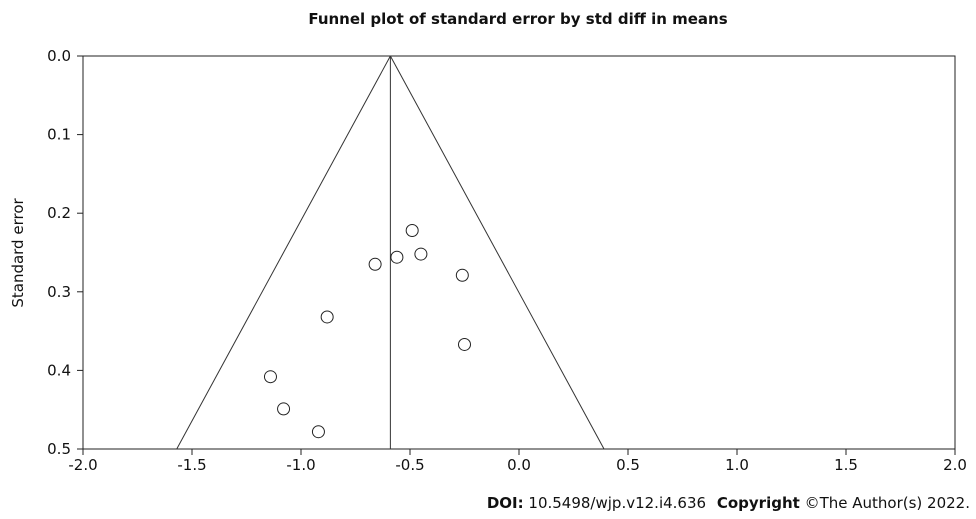  Describe the element at coordinates (505, 503) in the screenshot. I see `doi-label: DOI:` at that location.